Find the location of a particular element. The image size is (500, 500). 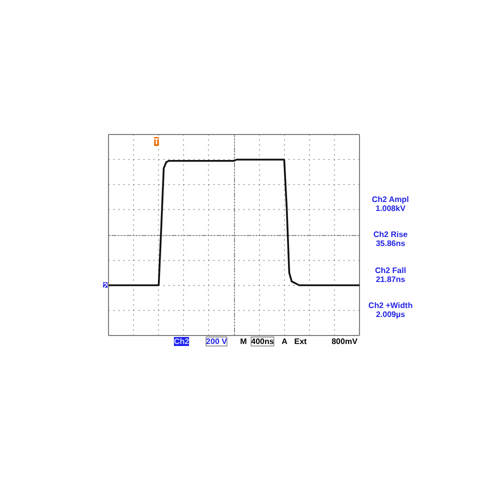

text: Ch2 Fall 21.87ns is located at coordinates (390, 275).